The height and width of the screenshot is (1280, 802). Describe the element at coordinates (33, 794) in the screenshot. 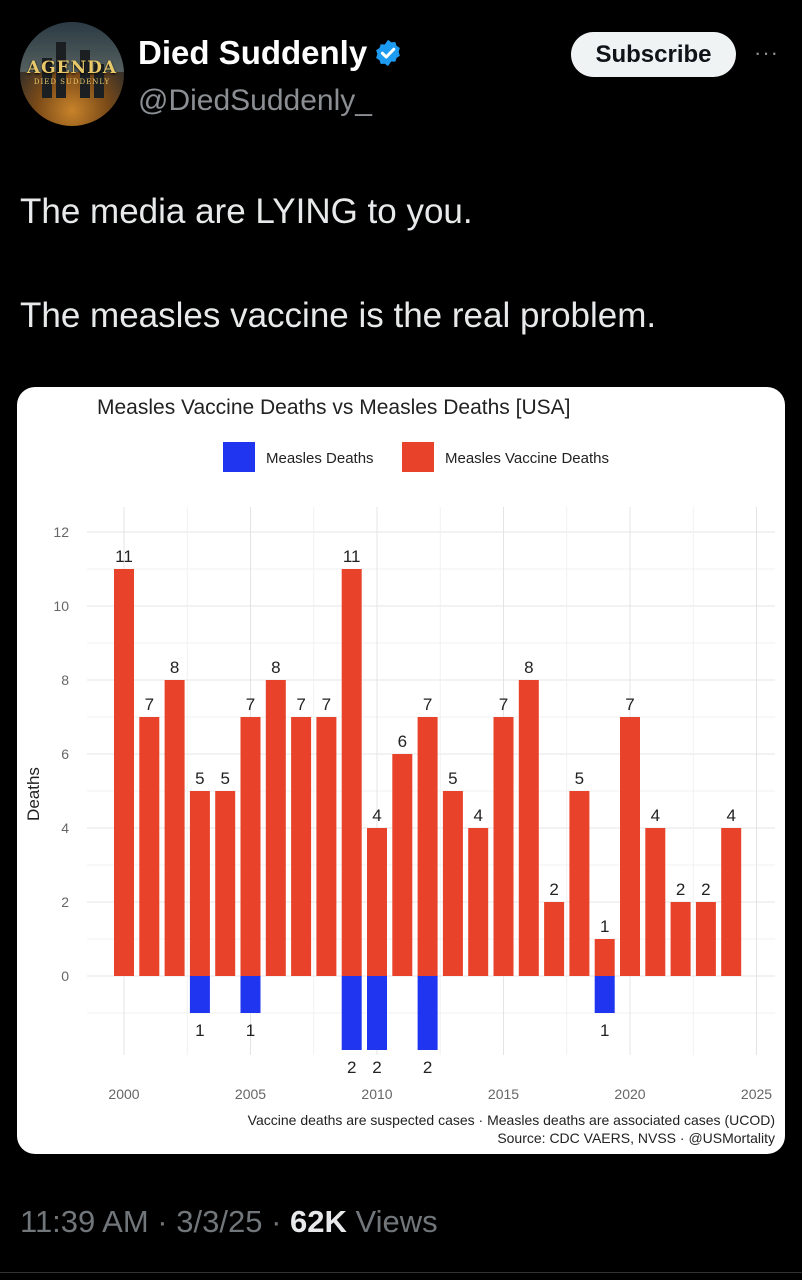

I see `y-axis-label: Deaths` at that location.